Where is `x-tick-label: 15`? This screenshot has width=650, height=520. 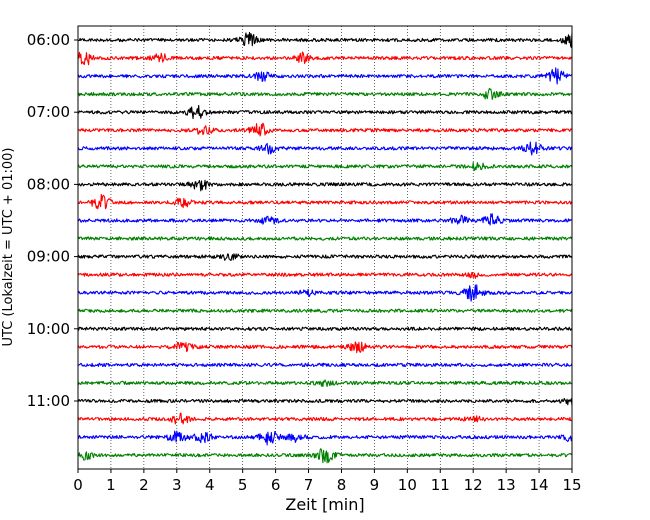 x-tick-label: 15 is located at coordinates (571, 485).